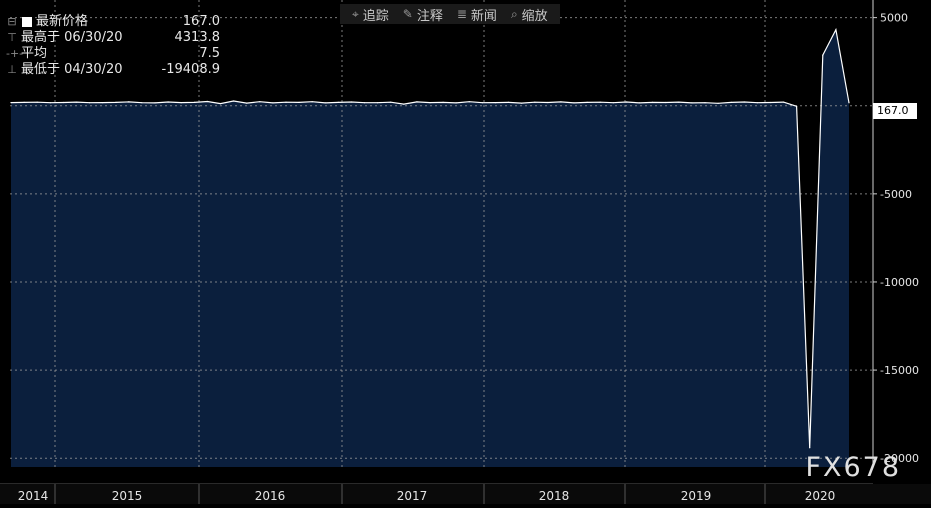 This screenshot has width=931, height=508. I want to click on series-swatch-icon, so click(27, 22).